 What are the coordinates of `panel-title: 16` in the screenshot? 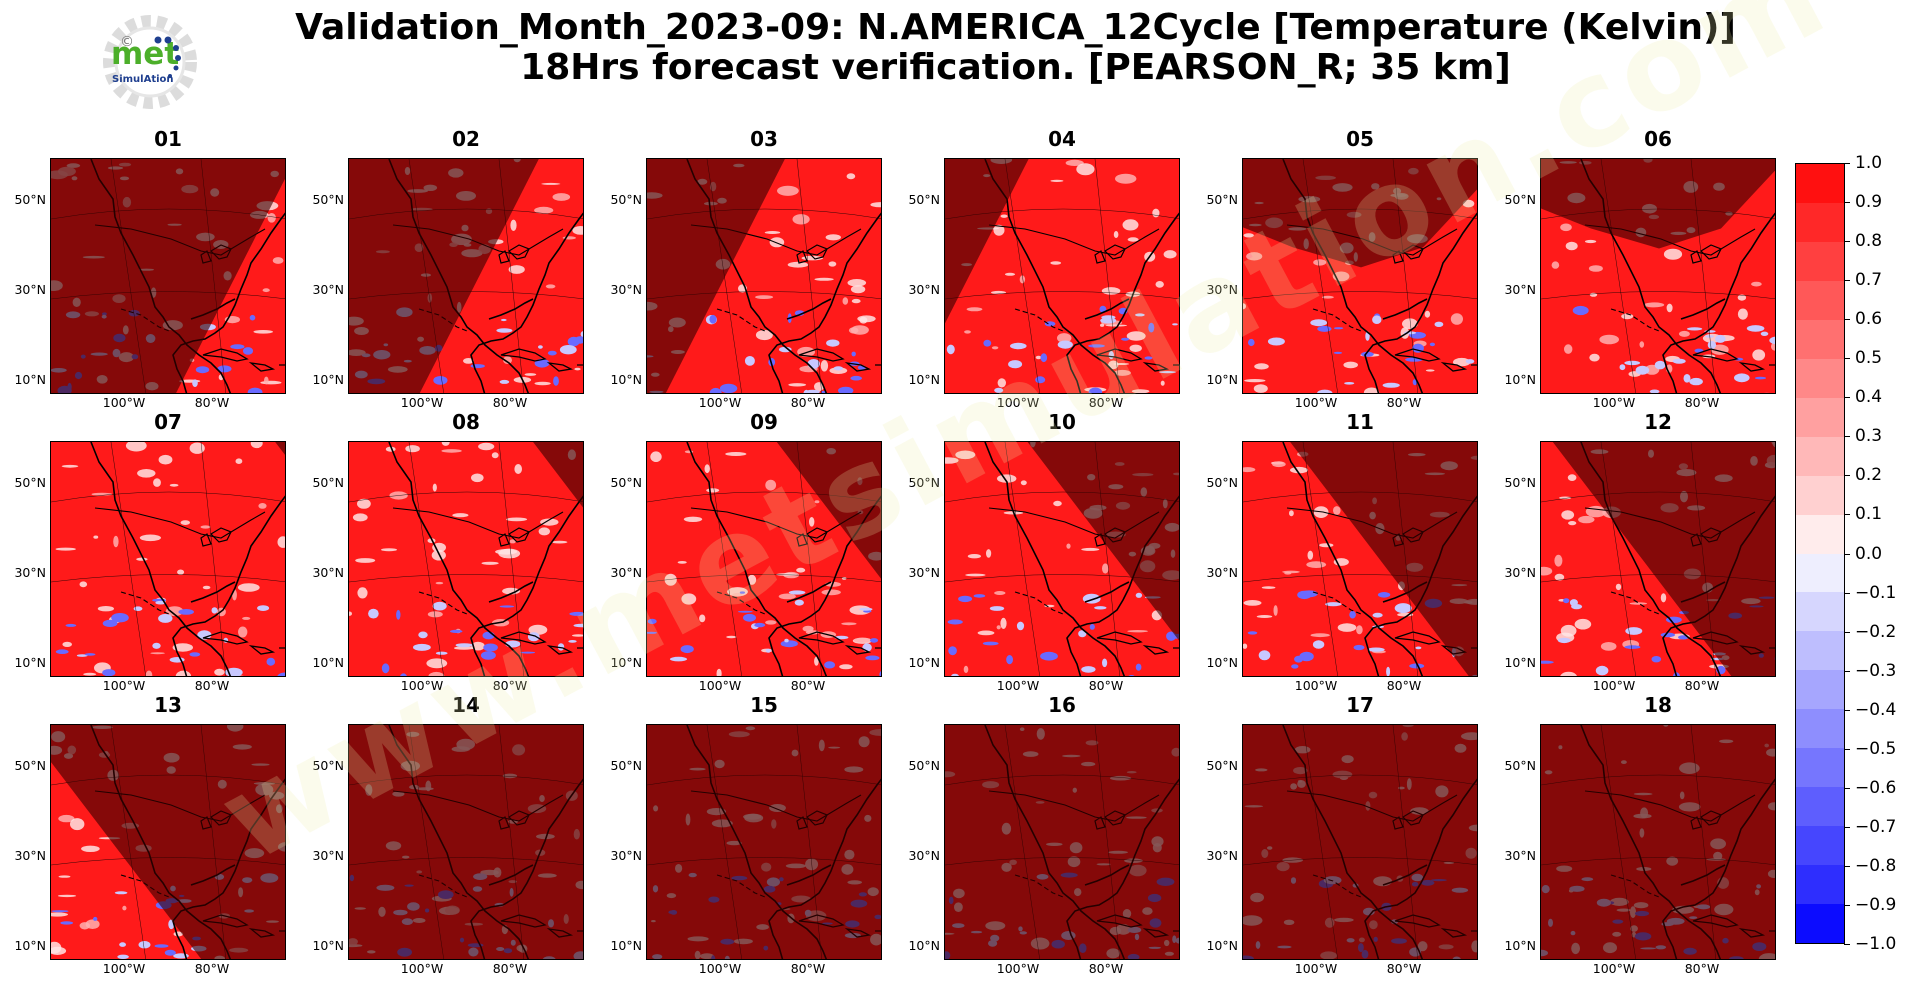 It's located at (1062, 705).